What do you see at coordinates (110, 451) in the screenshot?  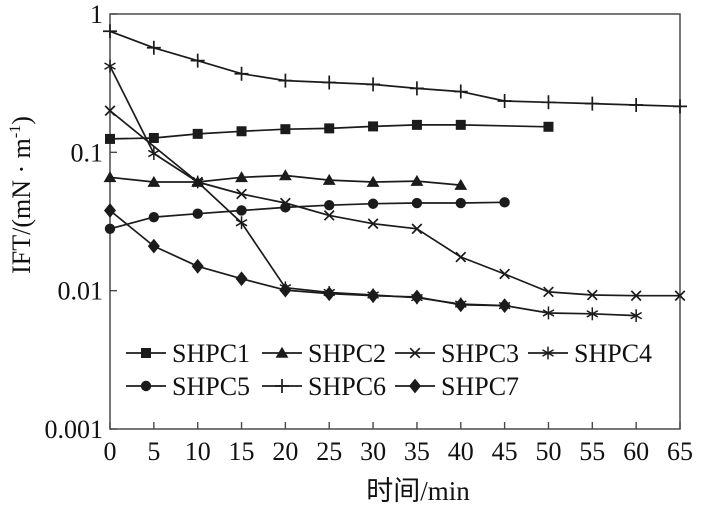 I see `x-tick-label: 0` at bounding box center [110, 451].